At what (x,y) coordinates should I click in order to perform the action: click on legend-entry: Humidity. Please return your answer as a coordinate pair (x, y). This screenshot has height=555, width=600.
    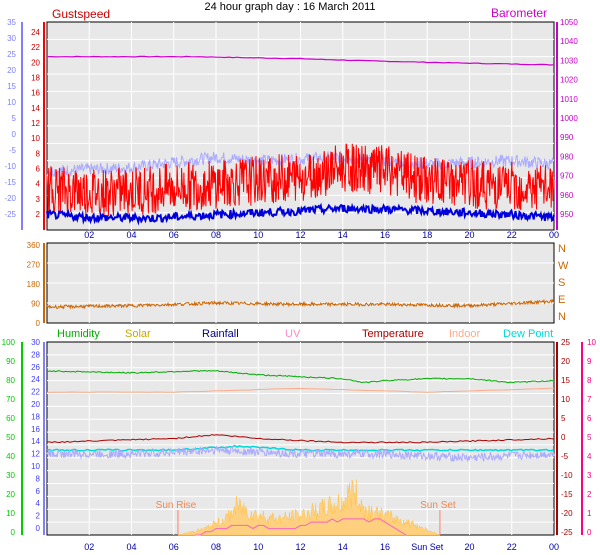
    Looking at the image, I should click on (78, 334).